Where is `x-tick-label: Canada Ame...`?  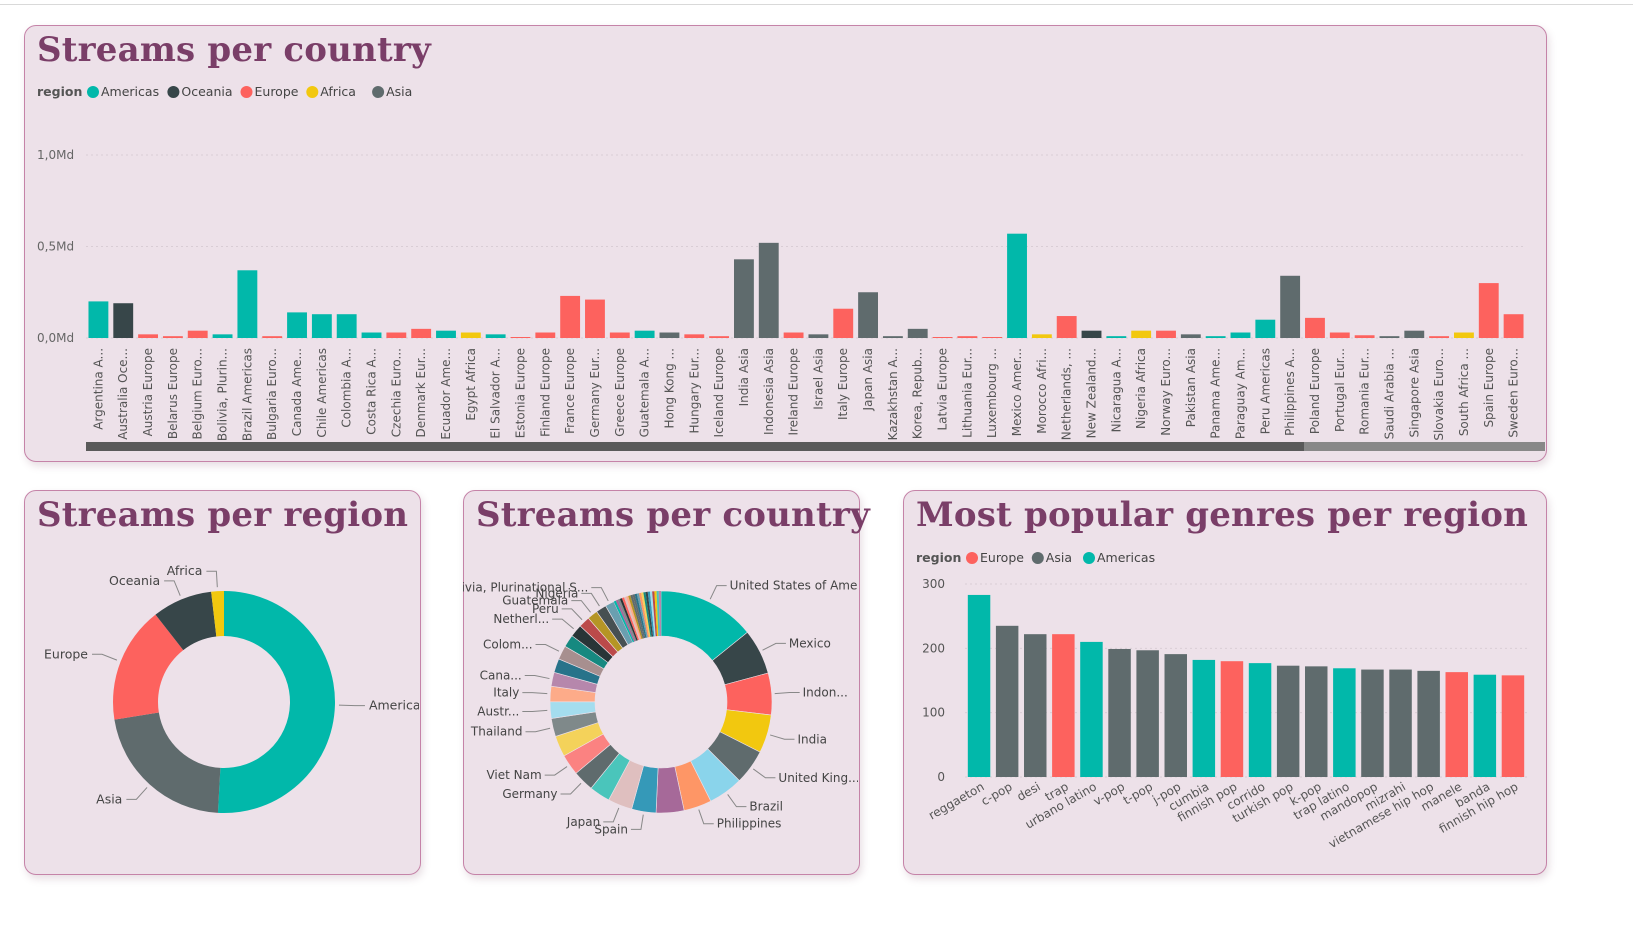 x-tick-label: Canada Ame... is located at coordinates (297, 392).